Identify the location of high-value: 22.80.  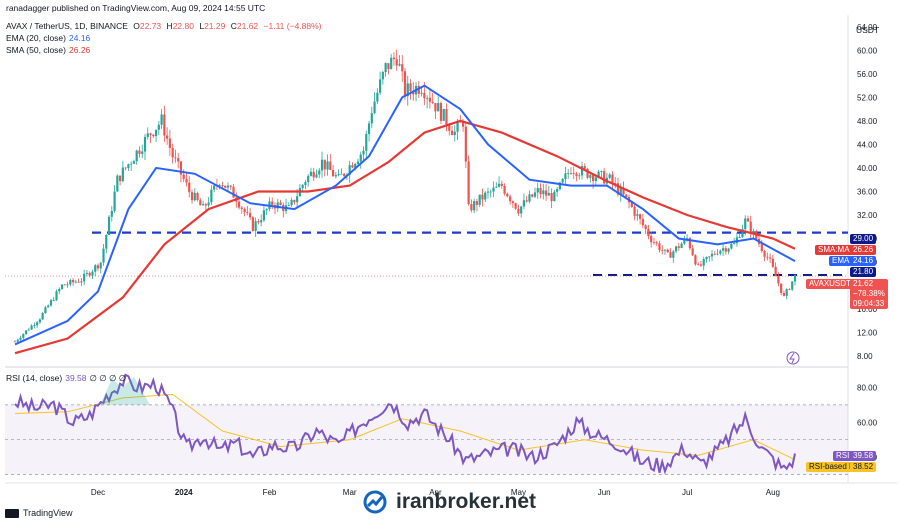
(183, 26).